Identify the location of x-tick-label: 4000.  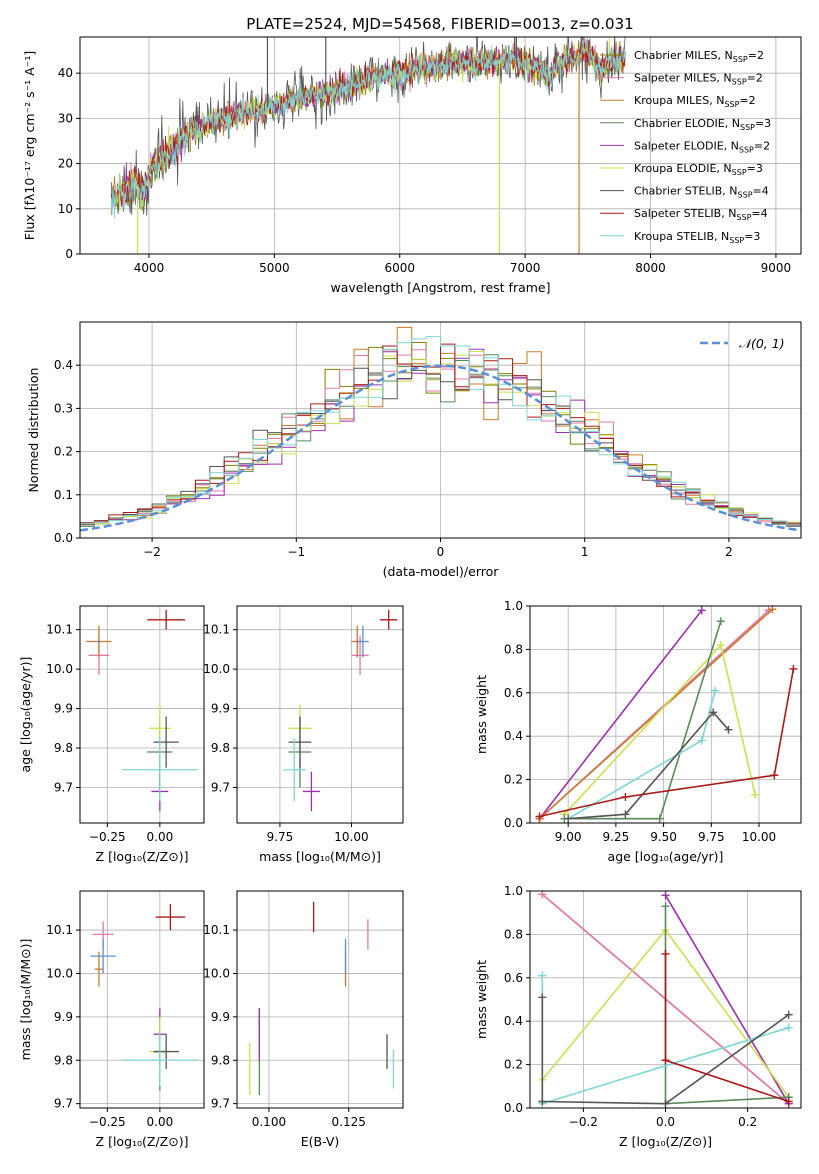
(149, 268).